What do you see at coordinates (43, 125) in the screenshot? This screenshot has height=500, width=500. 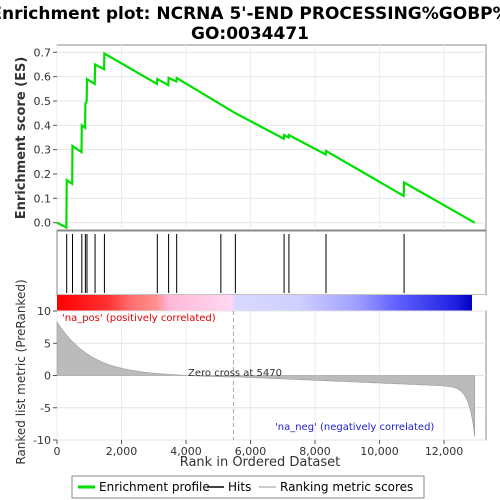 I see `es-tick-label: 0.4` at bounding box center [43, 125].